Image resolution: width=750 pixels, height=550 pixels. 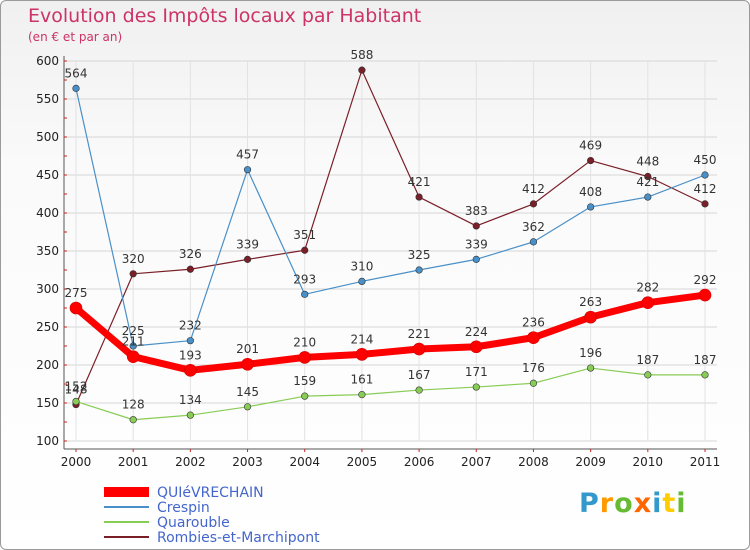 What do you see at coordinates (361, 339) in the screenshot?
I see `data-label: 214` at bounding box center [361, 339].